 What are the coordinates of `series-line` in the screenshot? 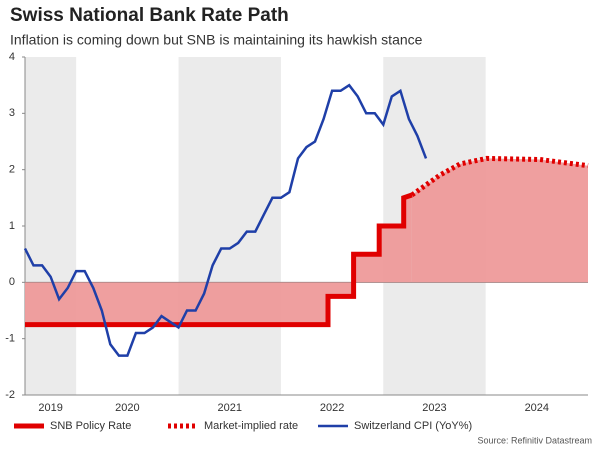 It's located at (499, 176).